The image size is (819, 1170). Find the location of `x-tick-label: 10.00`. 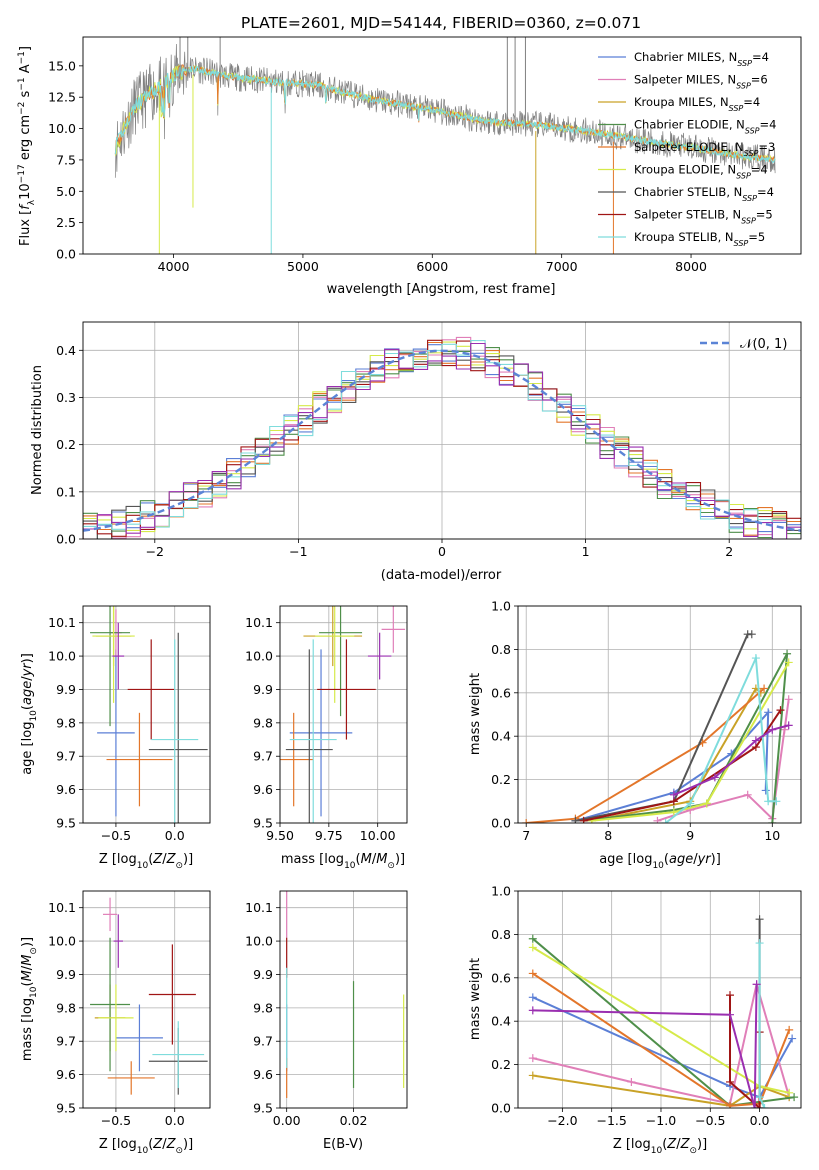

x-tick-label: 10.00 is located at coordinates (378, 835).